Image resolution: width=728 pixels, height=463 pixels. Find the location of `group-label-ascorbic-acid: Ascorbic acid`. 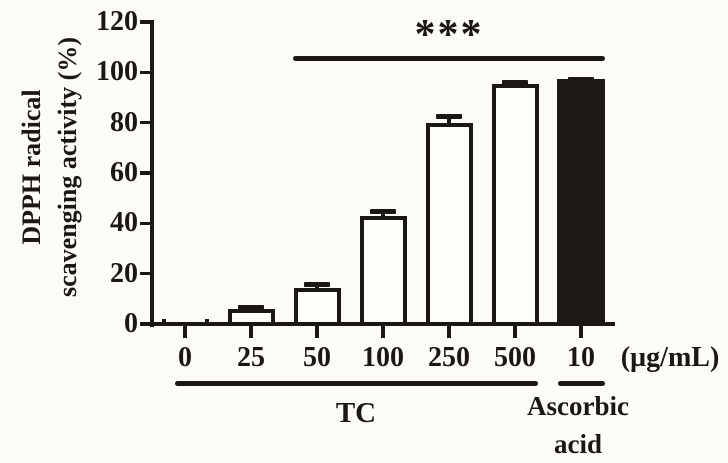

group-label-ascorbic-acid: Ascorbic acid is located at coordinates (578, 425).